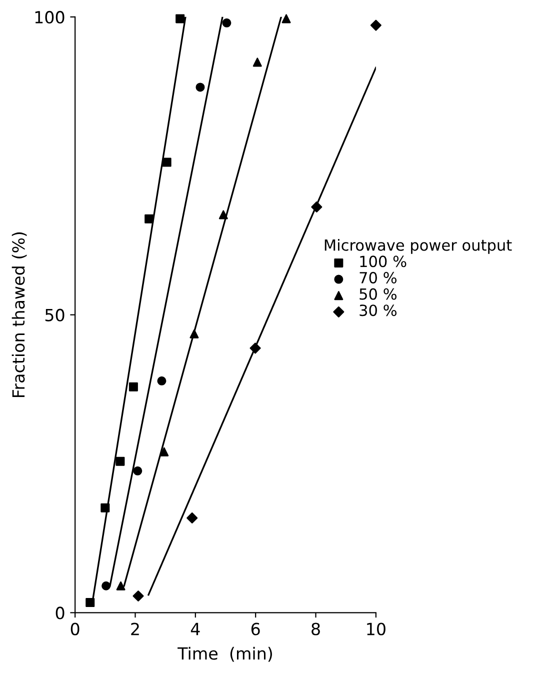  What do you see at coordinates (225, 654) in the screenshot?
I see `x-axis-title: Time (min)` at bounding box center [225, 654].